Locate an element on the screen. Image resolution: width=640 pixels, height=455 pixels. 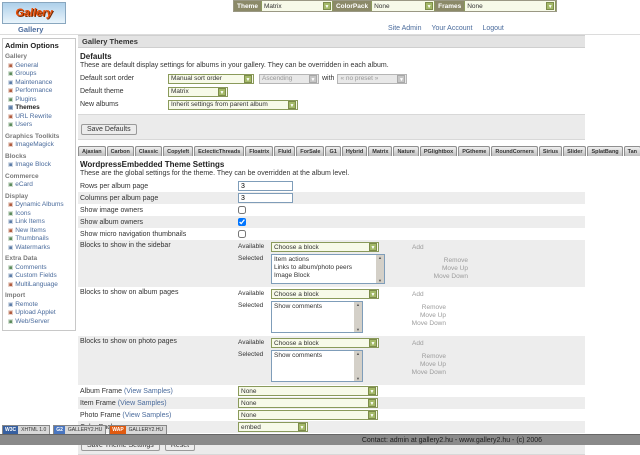
sidebar-item: ▣ Users is located at coordinates (20, 125).